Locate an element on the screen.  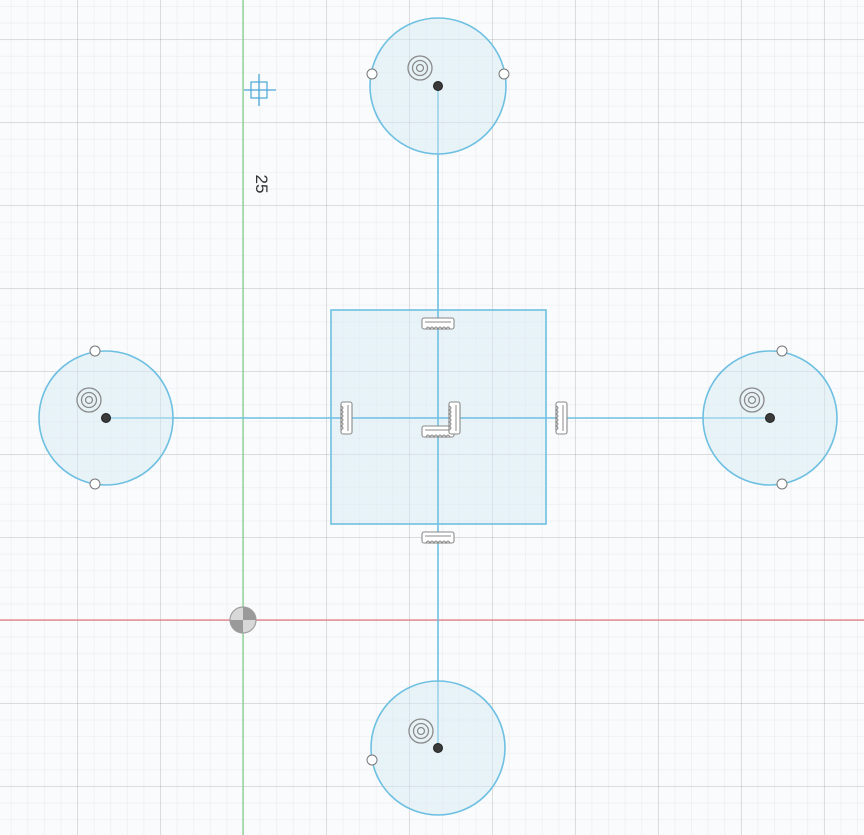
dimension-label: 25 is located at coordinates (261, 184).